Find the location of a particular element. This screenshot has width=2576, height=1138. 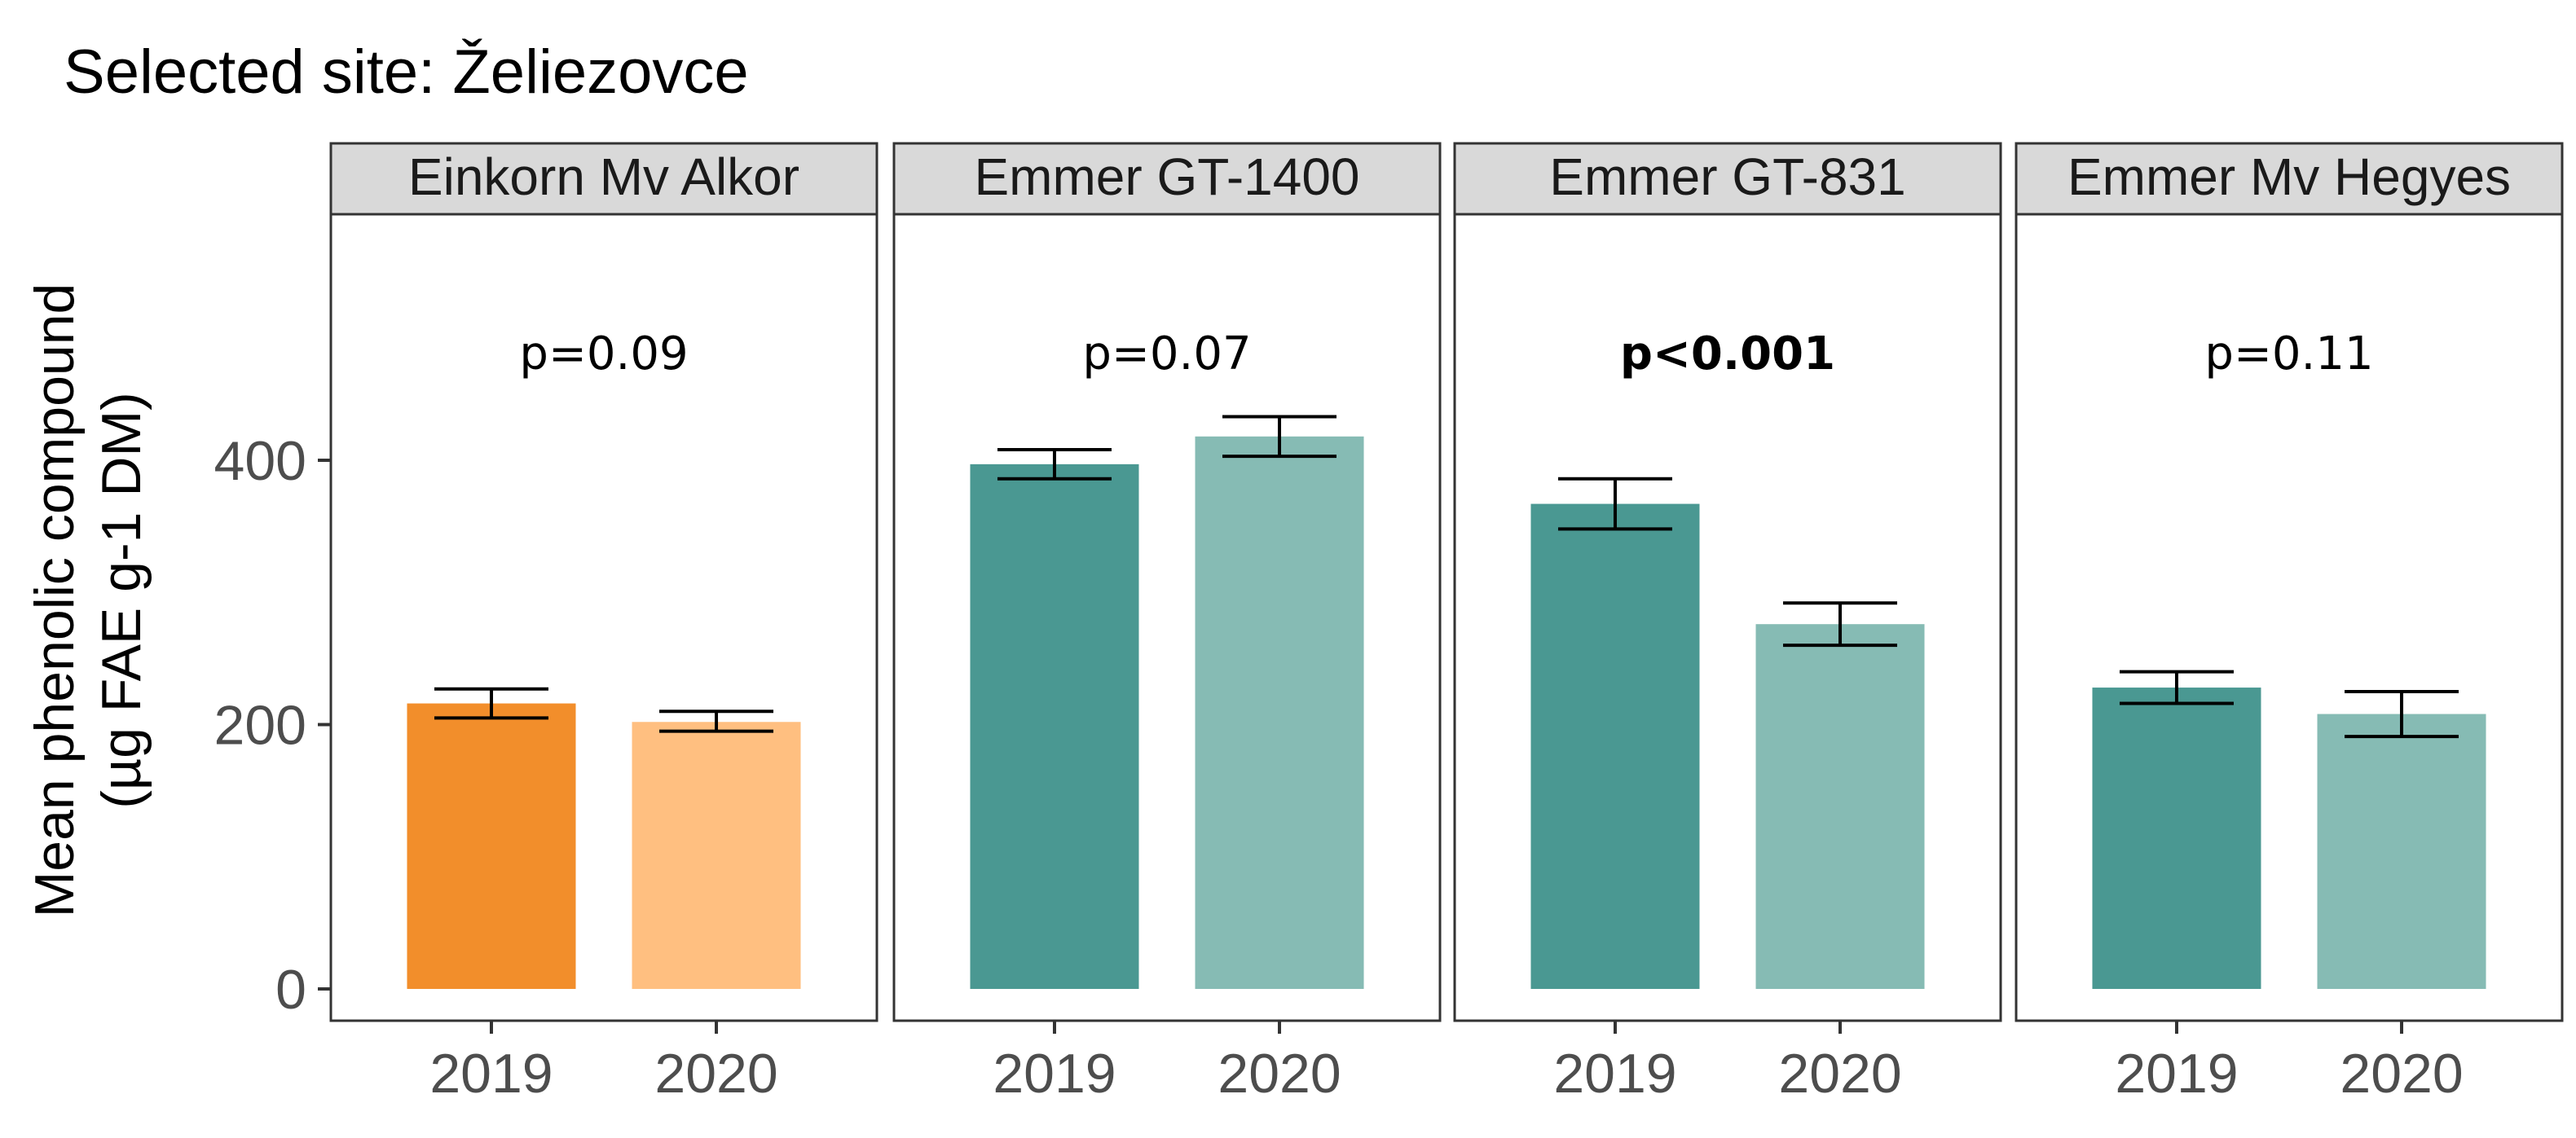

y-axis-label-line-2: (µg FAE g-1 DM) is located at coordinates (121, 601).